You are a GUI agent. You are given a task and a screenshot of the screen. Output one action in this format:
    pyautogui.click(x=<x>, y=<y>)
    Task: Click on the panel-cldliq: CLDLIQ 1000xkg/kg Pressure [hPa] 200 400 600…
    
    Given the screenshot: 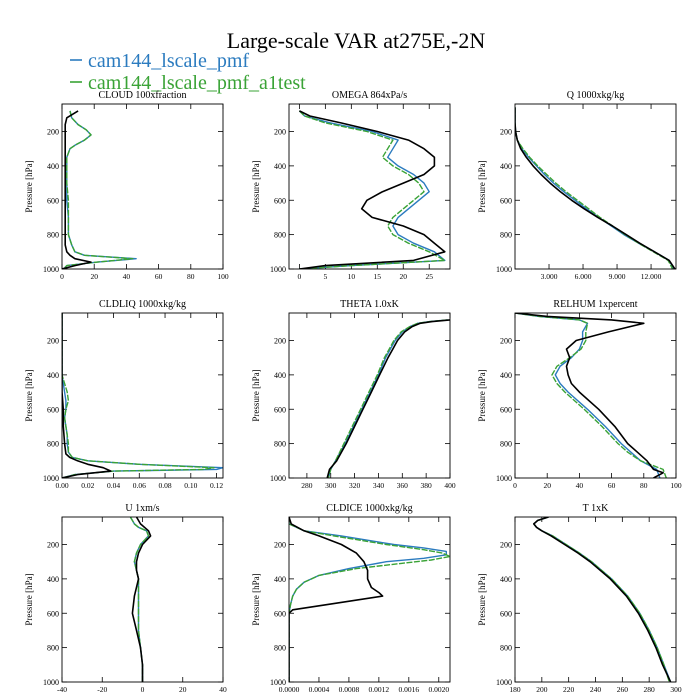 What is the action you would take?
    pyautogui.click(x=124, y=394)
    